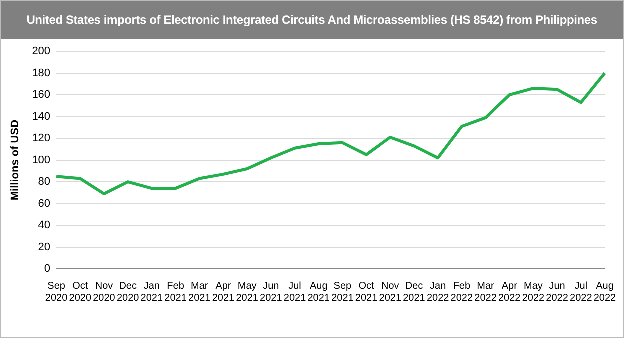 The width and height of the screenshot is (624, 338). Describe the element at coordinates (366, 292) in the screenshot. I see `x-tick-label: Oct 2021` at that location.